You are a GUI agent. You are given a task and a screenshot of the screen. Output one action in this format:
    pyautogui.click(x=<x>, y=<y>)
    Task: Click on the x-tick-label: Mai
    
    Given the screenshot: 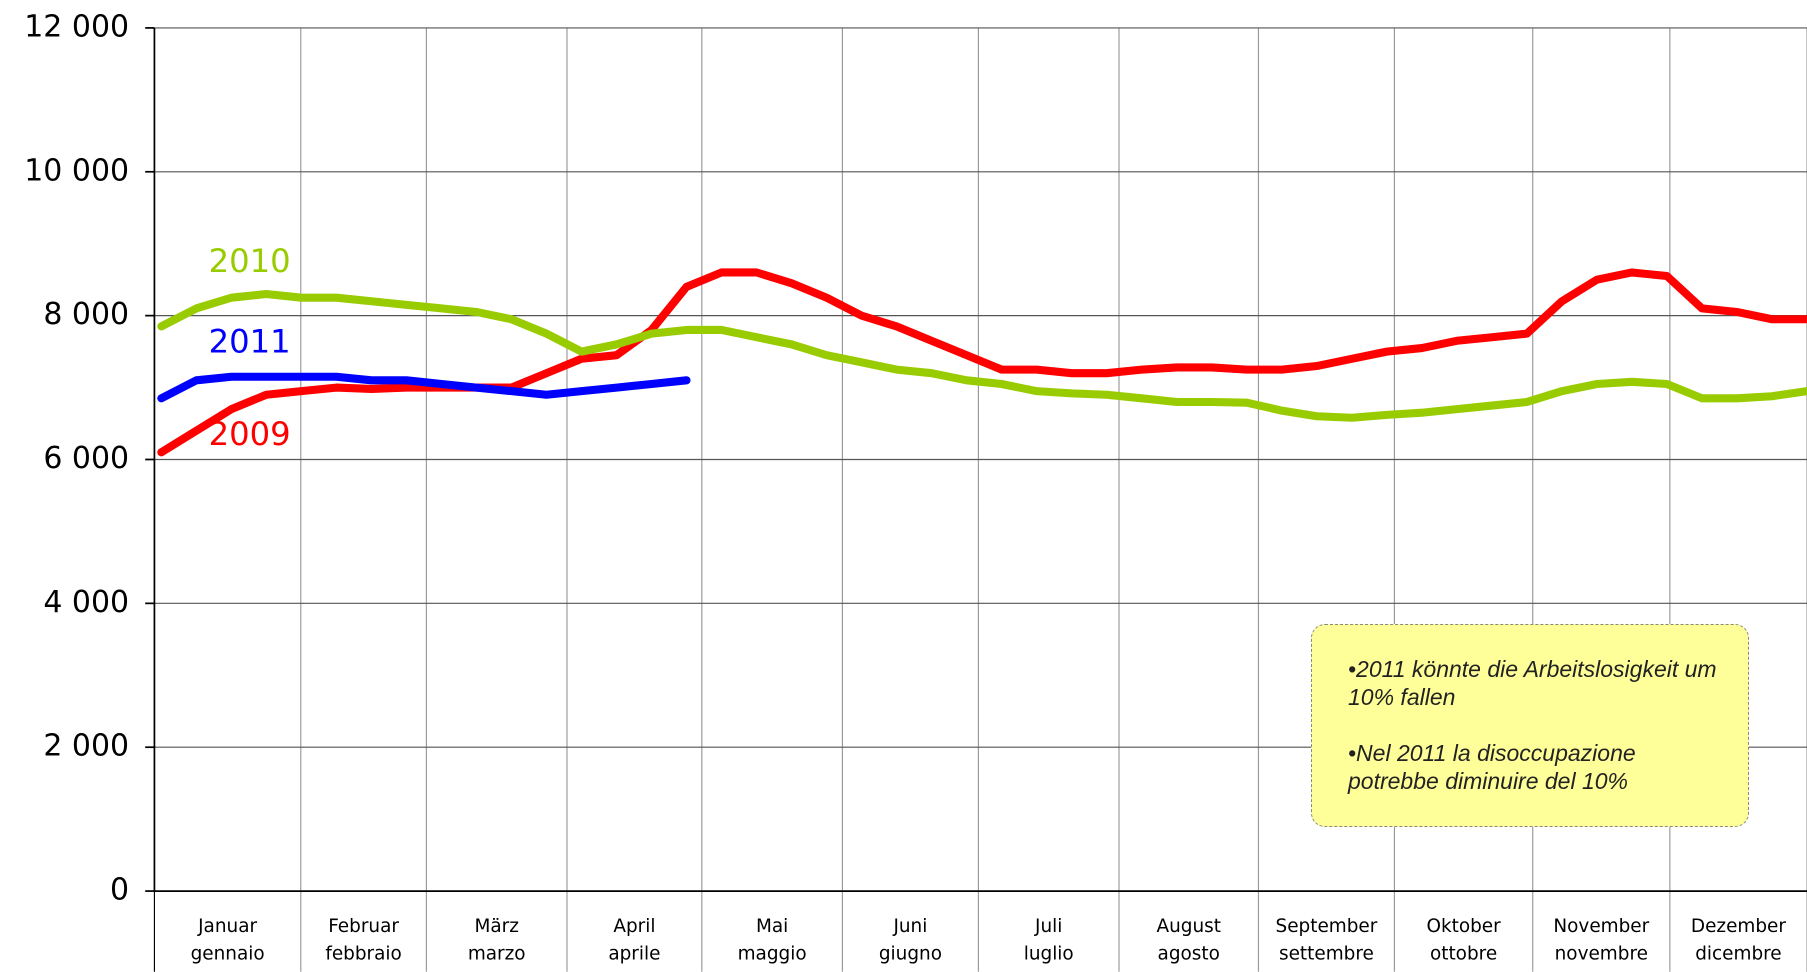 What is the action you would take?
    pyautogui.click(x=772, y=926)
    